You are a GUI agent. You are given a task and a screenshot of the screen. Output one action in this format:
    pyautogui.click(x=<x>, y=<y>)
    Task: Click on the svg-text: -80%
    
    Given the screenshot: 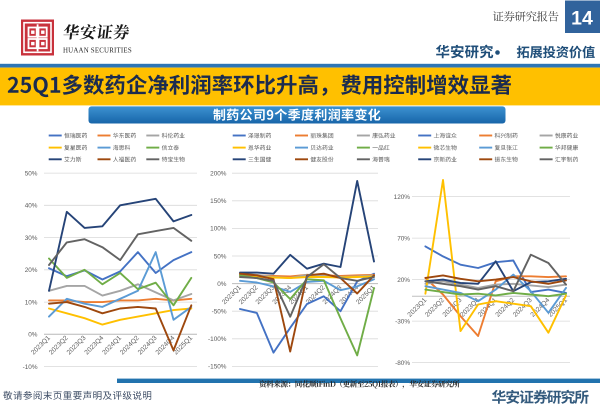 What is the action you would take?
    pyautogui.click(x=402, y=363)
    